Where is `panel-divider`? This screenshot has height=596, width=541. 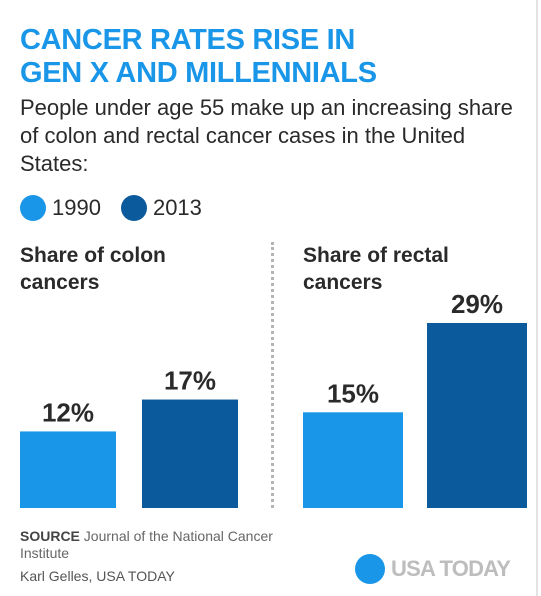 panel-divider is located at coordinates (272, 375).